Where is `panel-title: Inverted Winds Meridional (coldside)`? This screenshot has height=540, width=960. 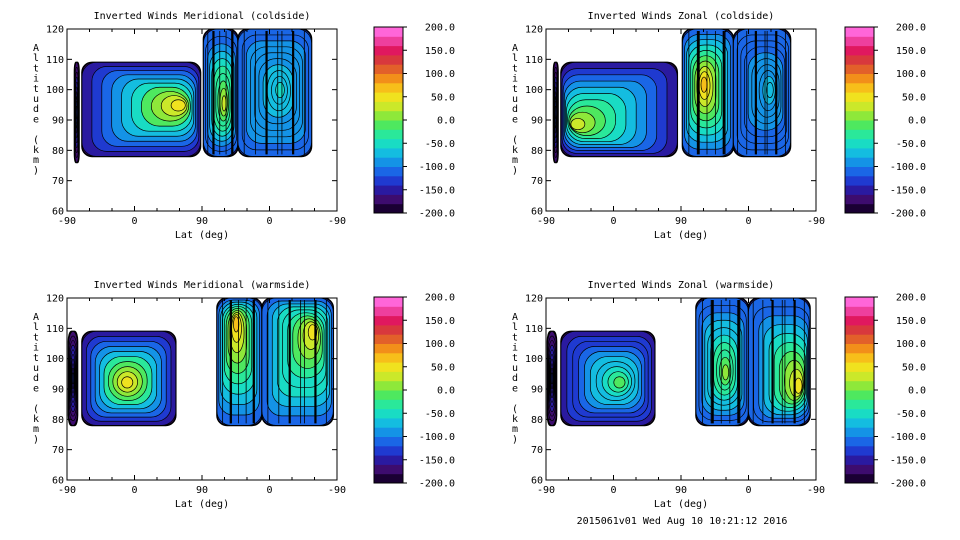 panel-title: Inverted Winds Meridional (coldside) is located at coordinates (202, 16).